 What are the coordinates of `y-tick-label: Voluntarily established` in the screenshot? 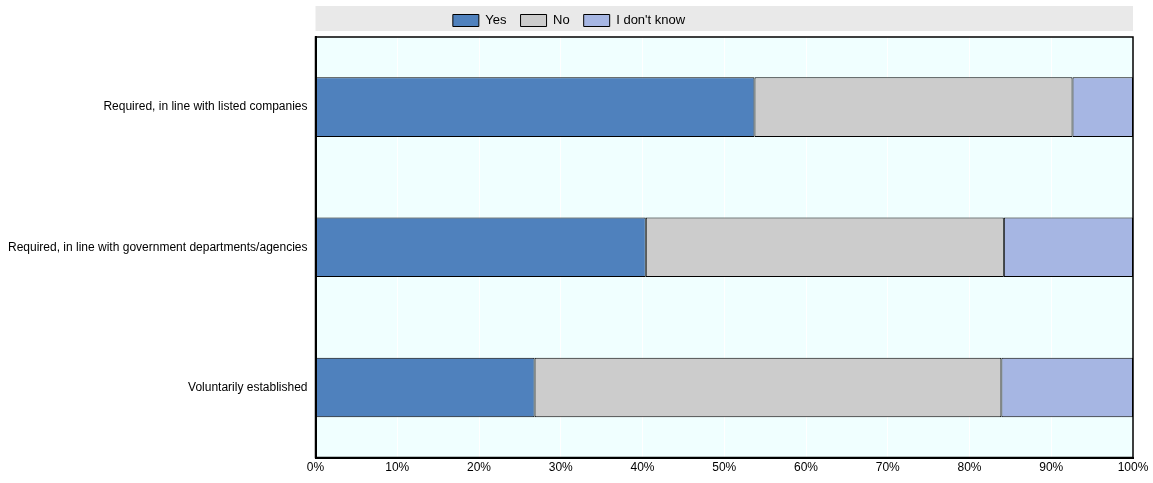 It's located at (248, 386).